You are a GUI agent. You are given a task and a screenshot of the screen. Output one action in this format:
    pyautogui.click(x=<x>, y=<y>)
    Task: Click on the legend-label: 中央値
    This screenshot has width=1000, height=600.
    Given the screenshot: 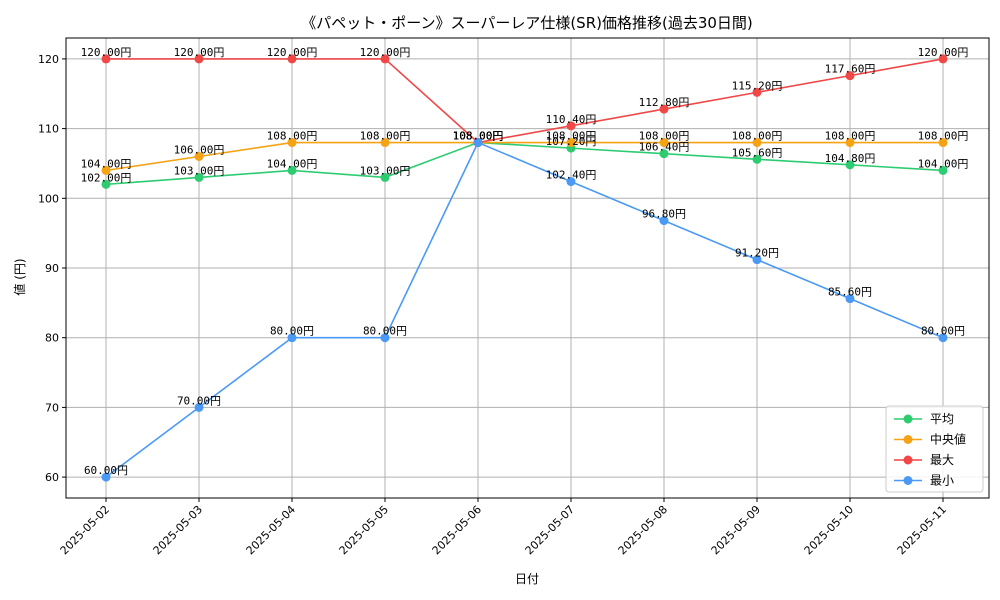 What is the action you would take?
    pyautogui.click(x=948, y=439)
    